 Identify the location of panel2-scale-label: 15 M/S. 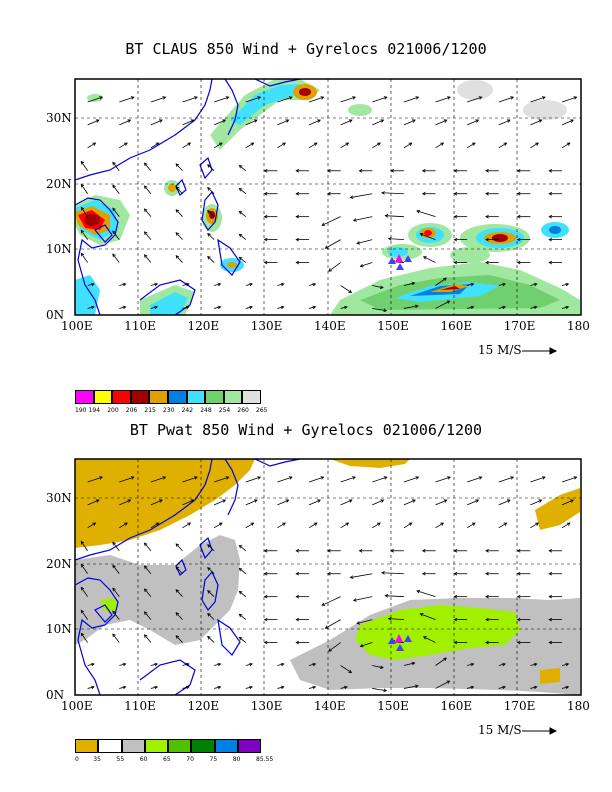
(500, 730).